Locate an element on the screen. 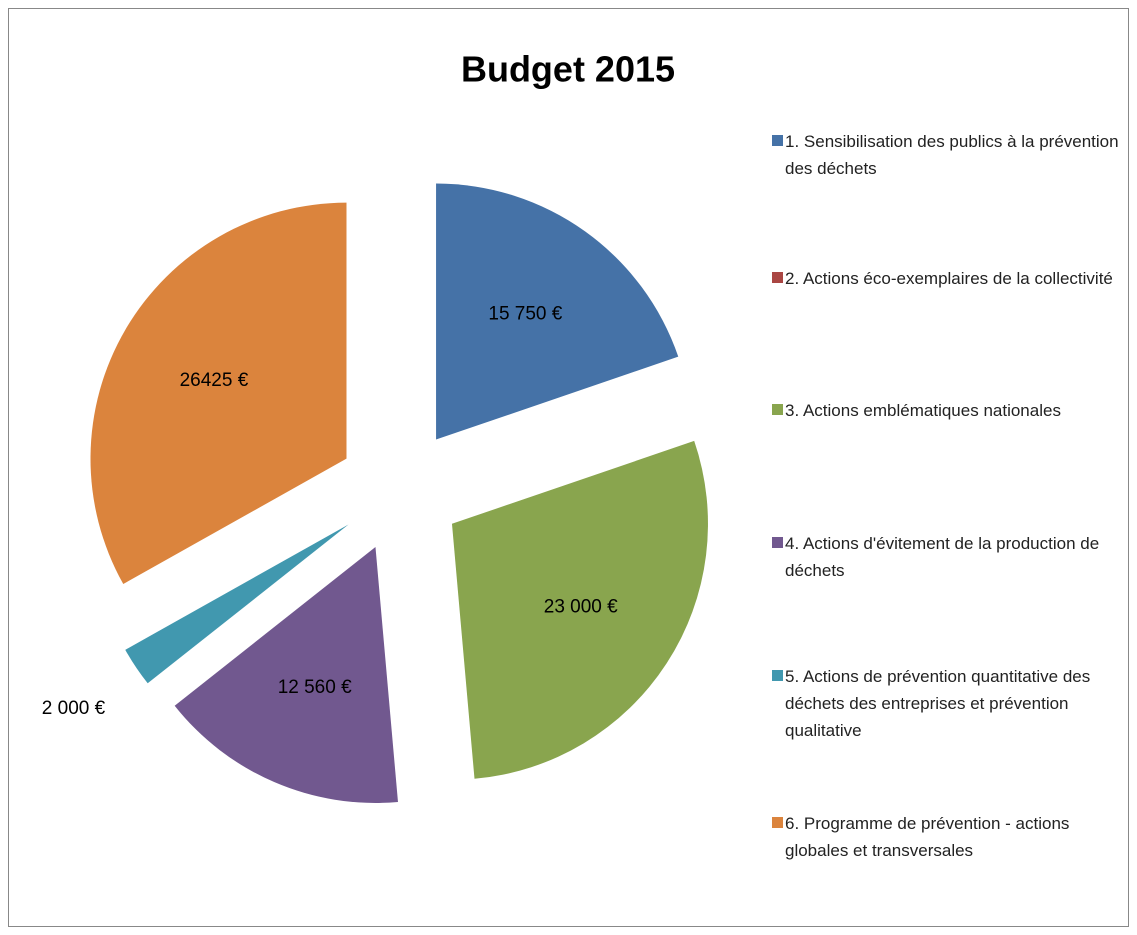 This screenshot has height=935, width=1137. data-label: 26425 € is located at coordinates (214, 380).